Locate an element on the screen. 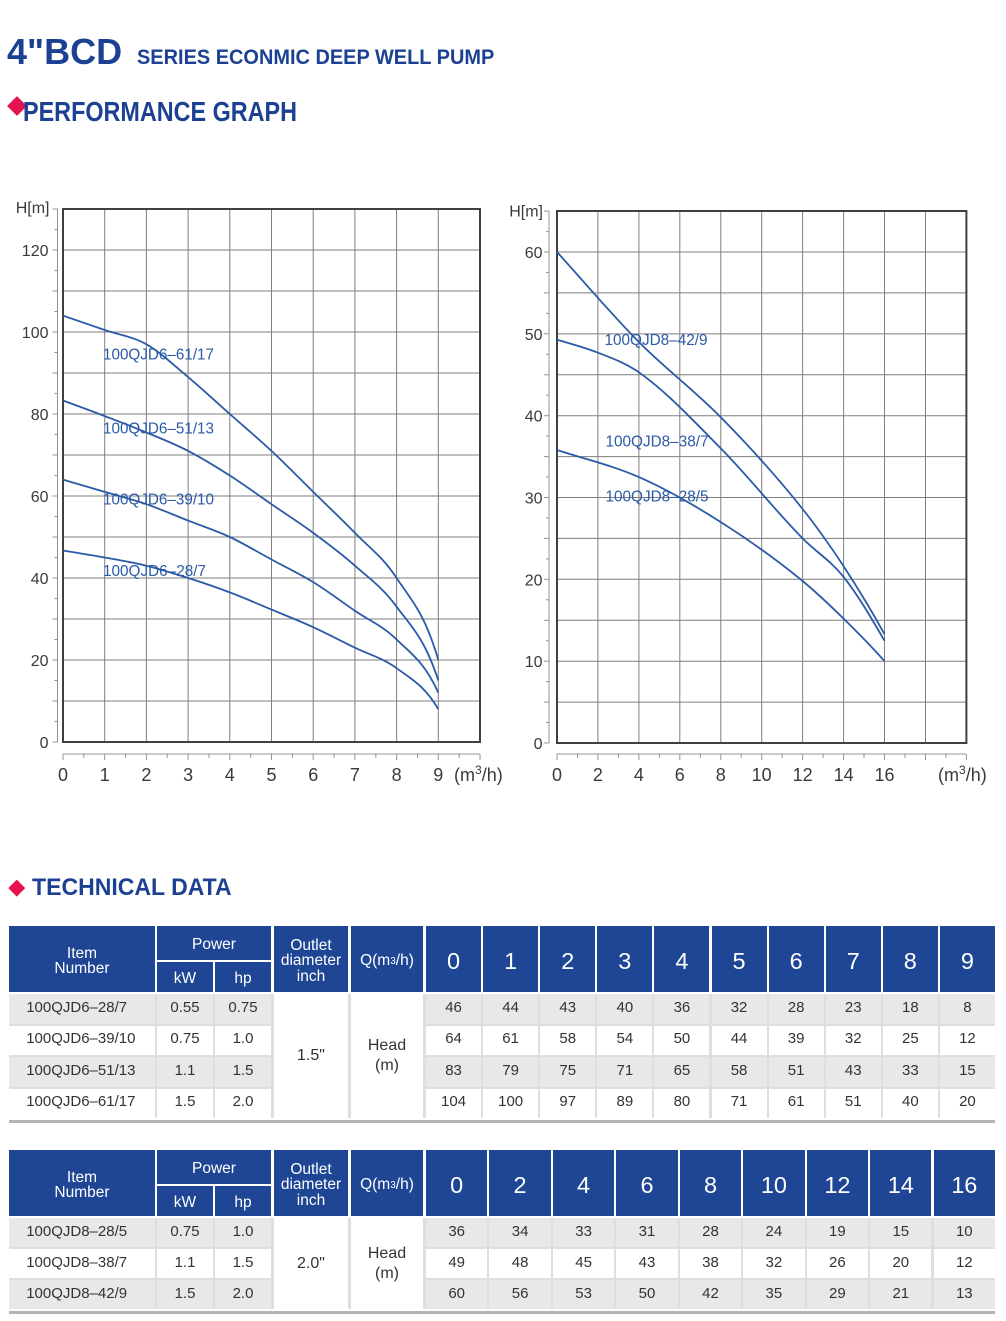 This screenshot has height=1321, width=1006. svg-text: 12 is located at coordinates (803, 775).